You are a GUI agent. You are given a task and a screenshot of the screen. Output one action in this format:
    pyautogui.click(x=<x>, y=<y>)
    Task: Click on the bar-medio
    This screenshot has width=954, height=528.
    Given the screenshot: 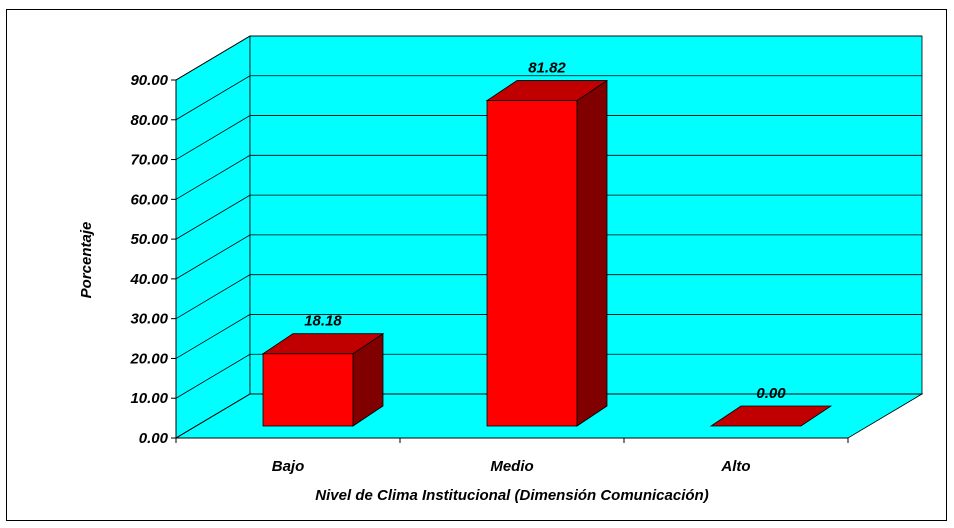 What is the action you would take?
    pyautogui.click(x=547, y=253)
    